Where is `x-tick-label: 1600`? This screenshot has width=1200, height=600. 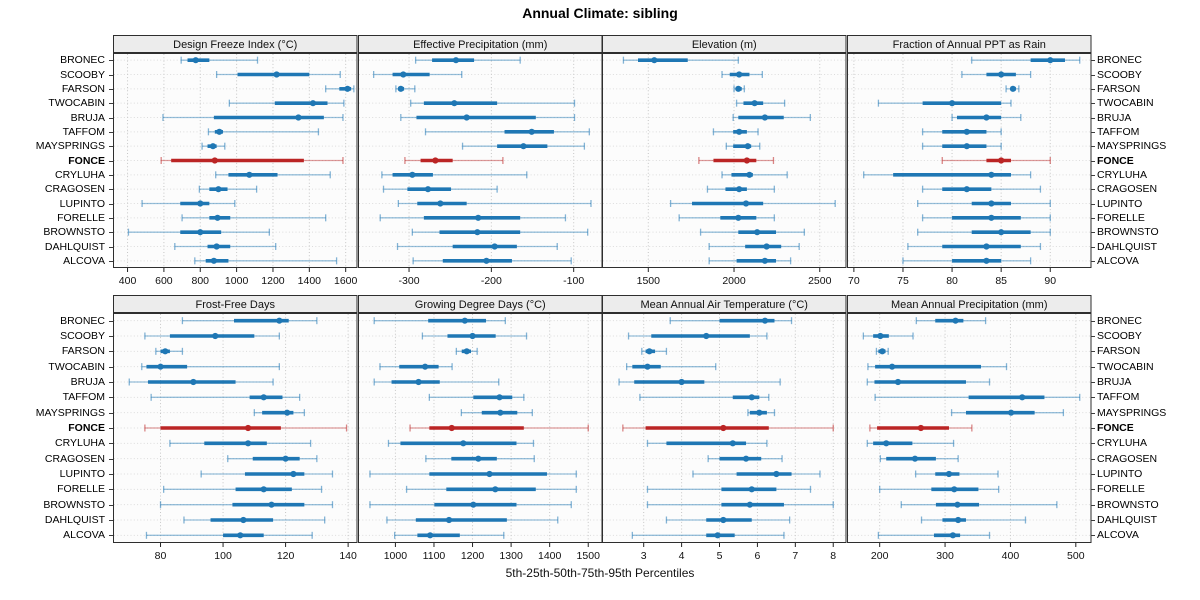
x-tick-label: 1600 is located at coordinates (346, 281).